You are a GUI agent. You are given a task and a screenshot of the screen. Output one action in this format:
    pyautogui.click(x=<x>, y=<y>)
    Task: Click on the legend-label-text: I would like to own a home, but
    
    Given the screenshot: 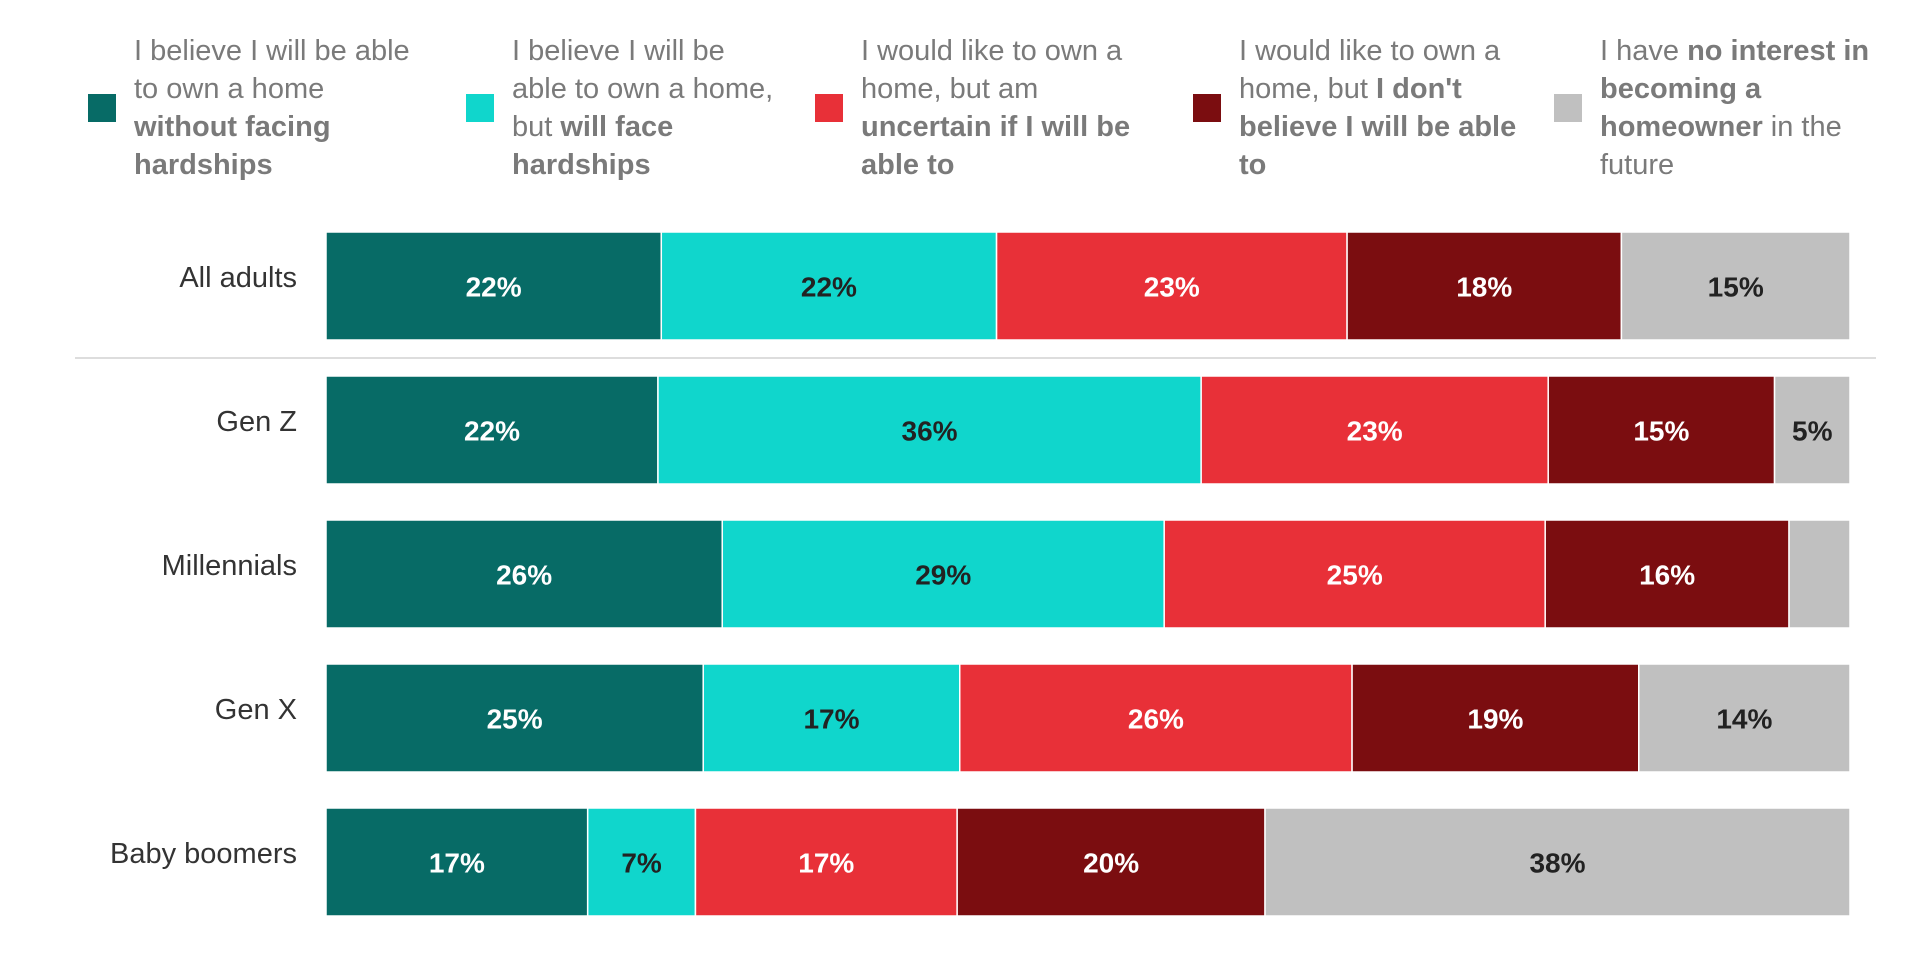 What is the action you would take?
    pyautogui.click(x=1370, y=70)
    